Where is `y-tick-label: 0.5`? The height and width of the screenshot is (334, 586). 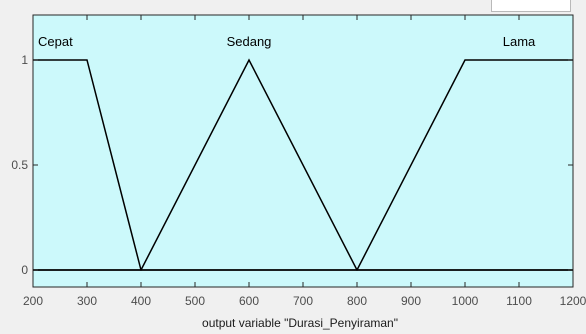
y-tick-label: 0.5 is located at coordinates (19, 165).